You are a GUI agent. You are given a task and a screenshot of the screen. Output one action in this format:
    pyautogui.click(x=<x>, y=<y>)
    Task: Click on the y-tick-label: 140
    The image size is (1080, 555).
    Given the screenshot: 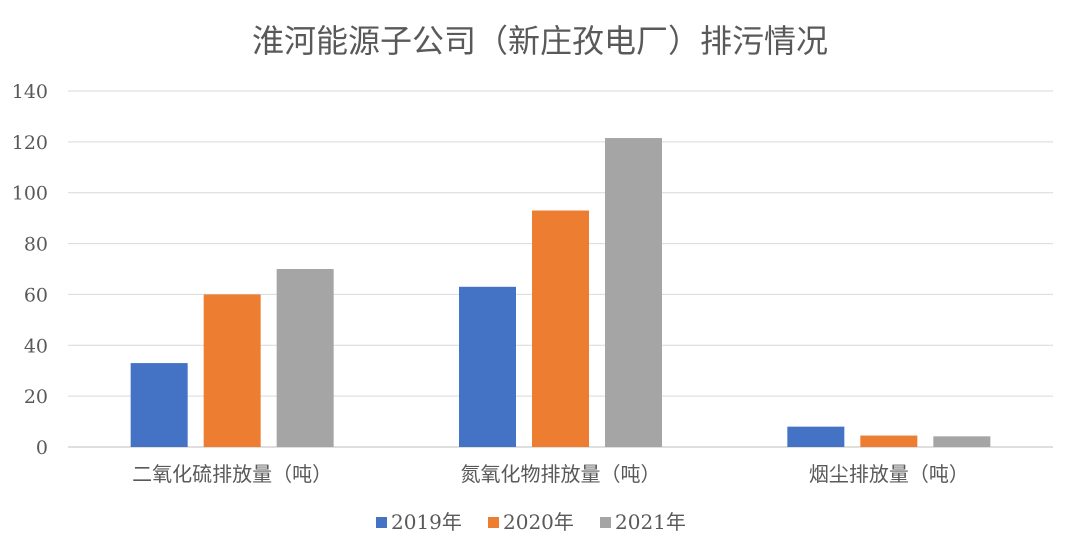 What is the action you would take?
    pyautogui.click(x=30, y=92)
    